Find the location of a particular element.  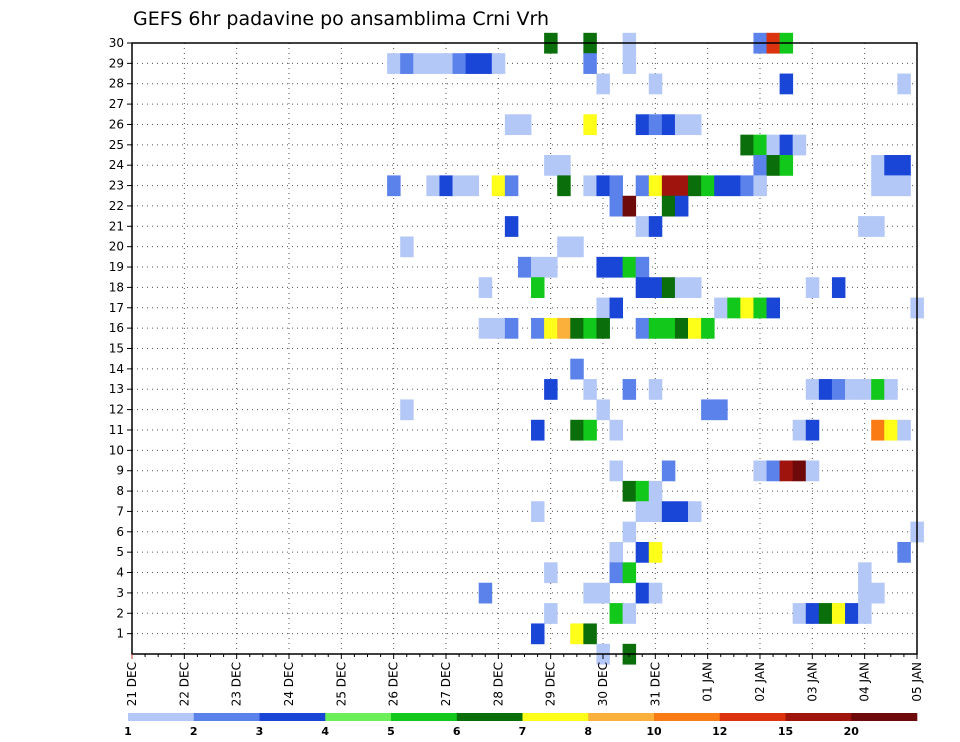

x-tick-label: 03 JAN is located at coordinates (812, 682).